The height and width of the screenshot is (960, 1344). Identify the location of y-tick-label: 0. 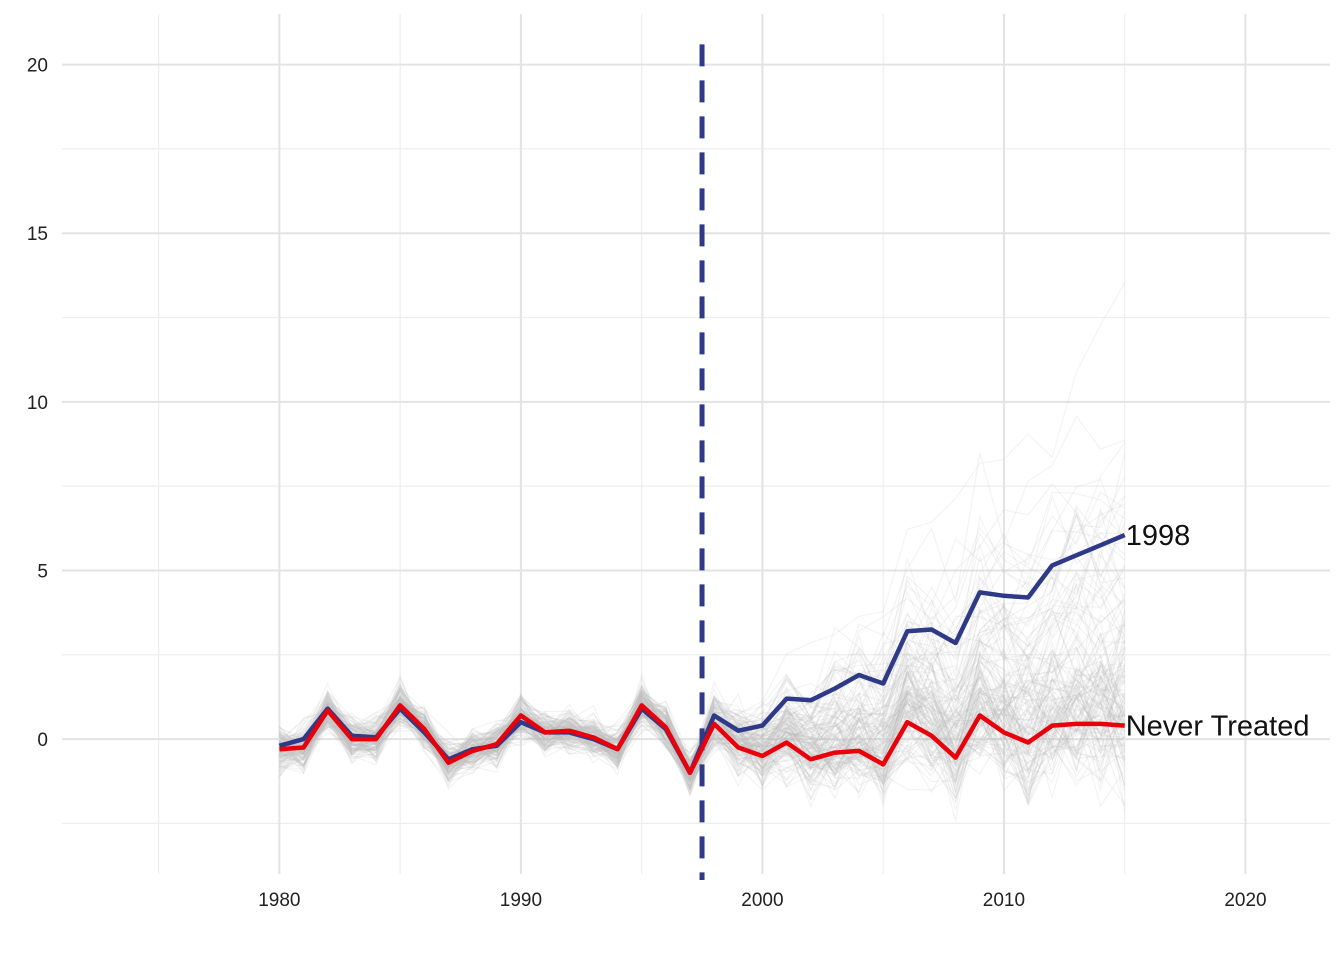
(42, 740).